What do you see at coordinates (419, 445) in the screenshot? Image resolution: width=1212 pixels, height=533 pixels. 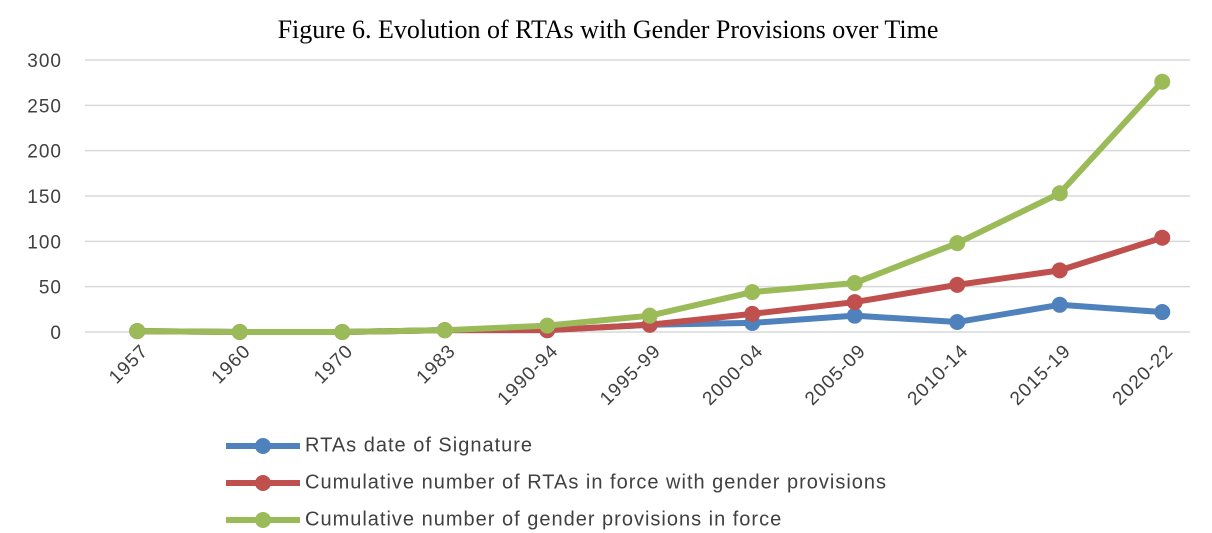 I see `legend-label: RTAs date of Signature` at bounding box center [419, 445].